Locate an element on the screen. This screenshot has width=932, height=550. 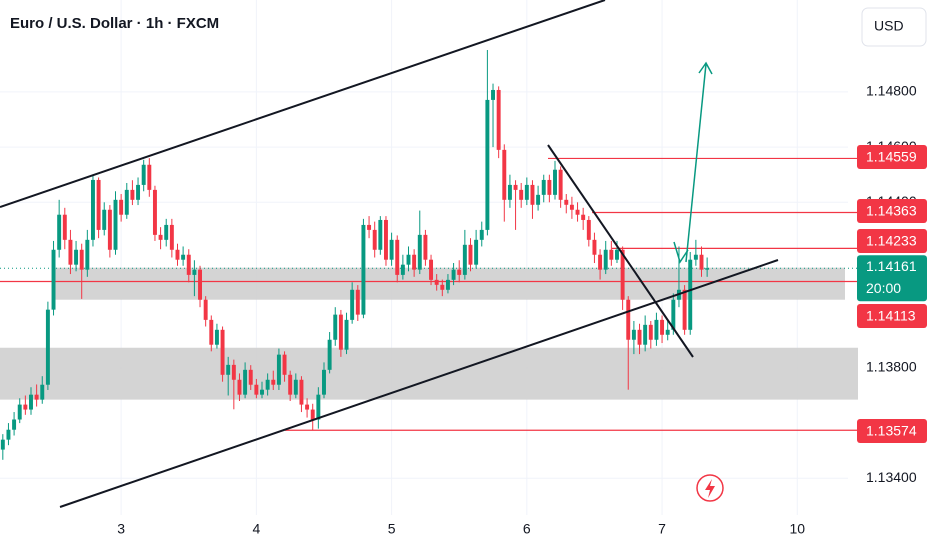
last-price-label: 1.14161 is located at coordinates (891, 266).